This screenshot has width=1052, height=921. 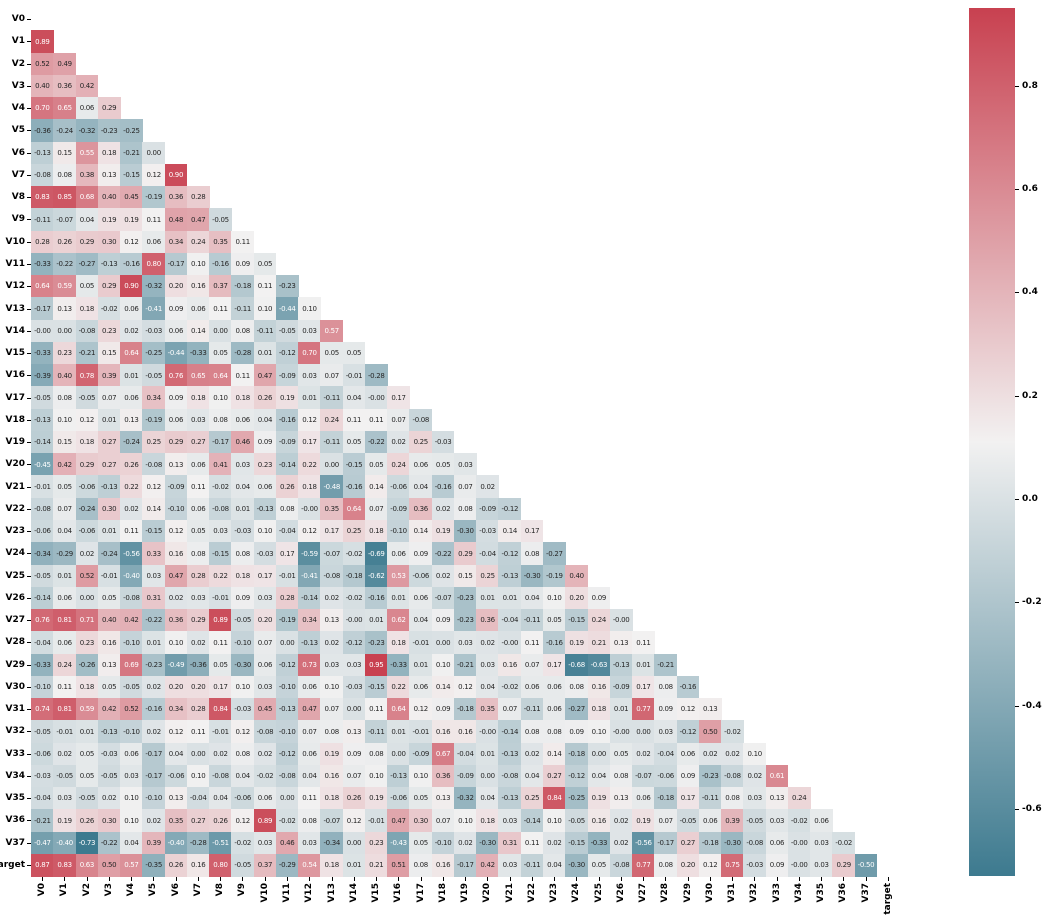 I want to click on x-tick-label: V16, so click(x=398, y=893).